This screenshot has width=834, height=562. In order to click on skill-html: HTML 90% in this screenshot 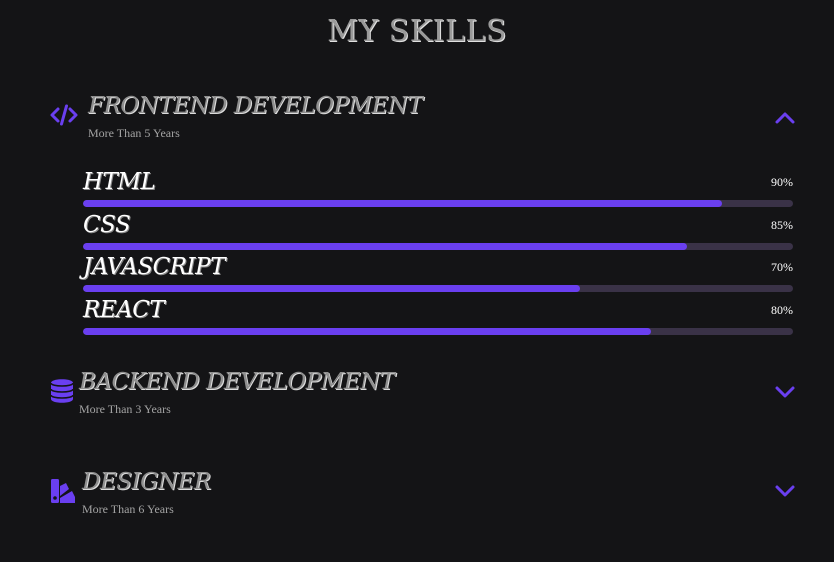, I will do `click(438, 189)`.